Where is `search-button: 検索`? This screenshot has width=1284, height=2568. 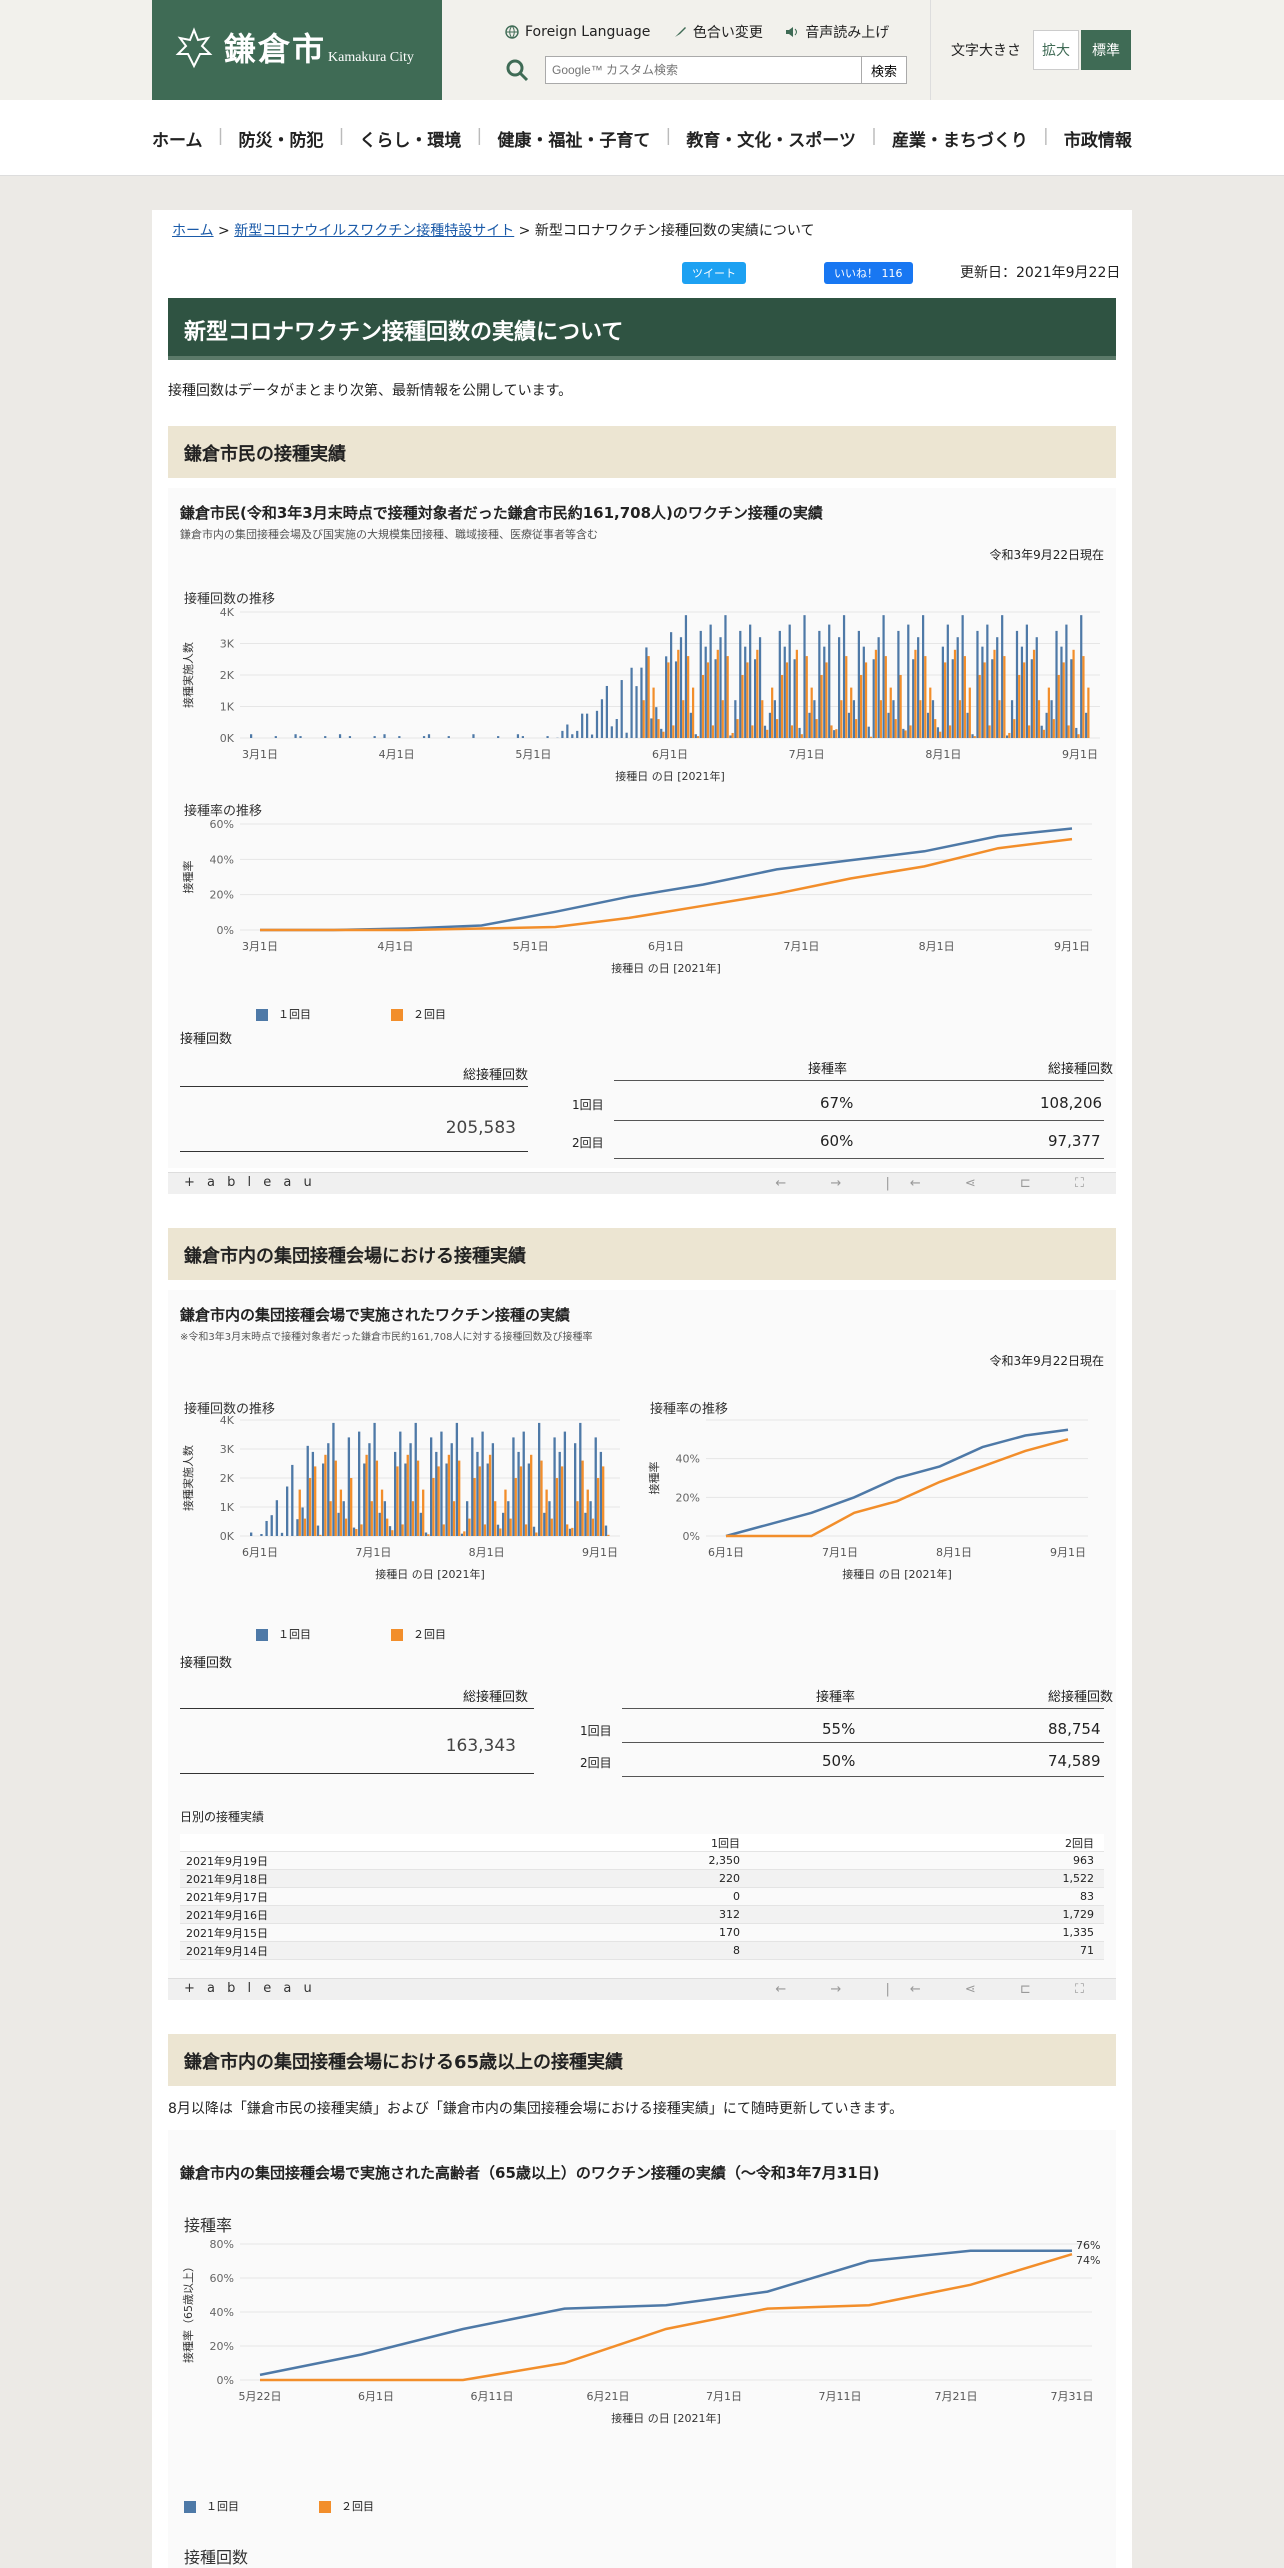 search-button: 検索 is located at coordinates (884, 70).